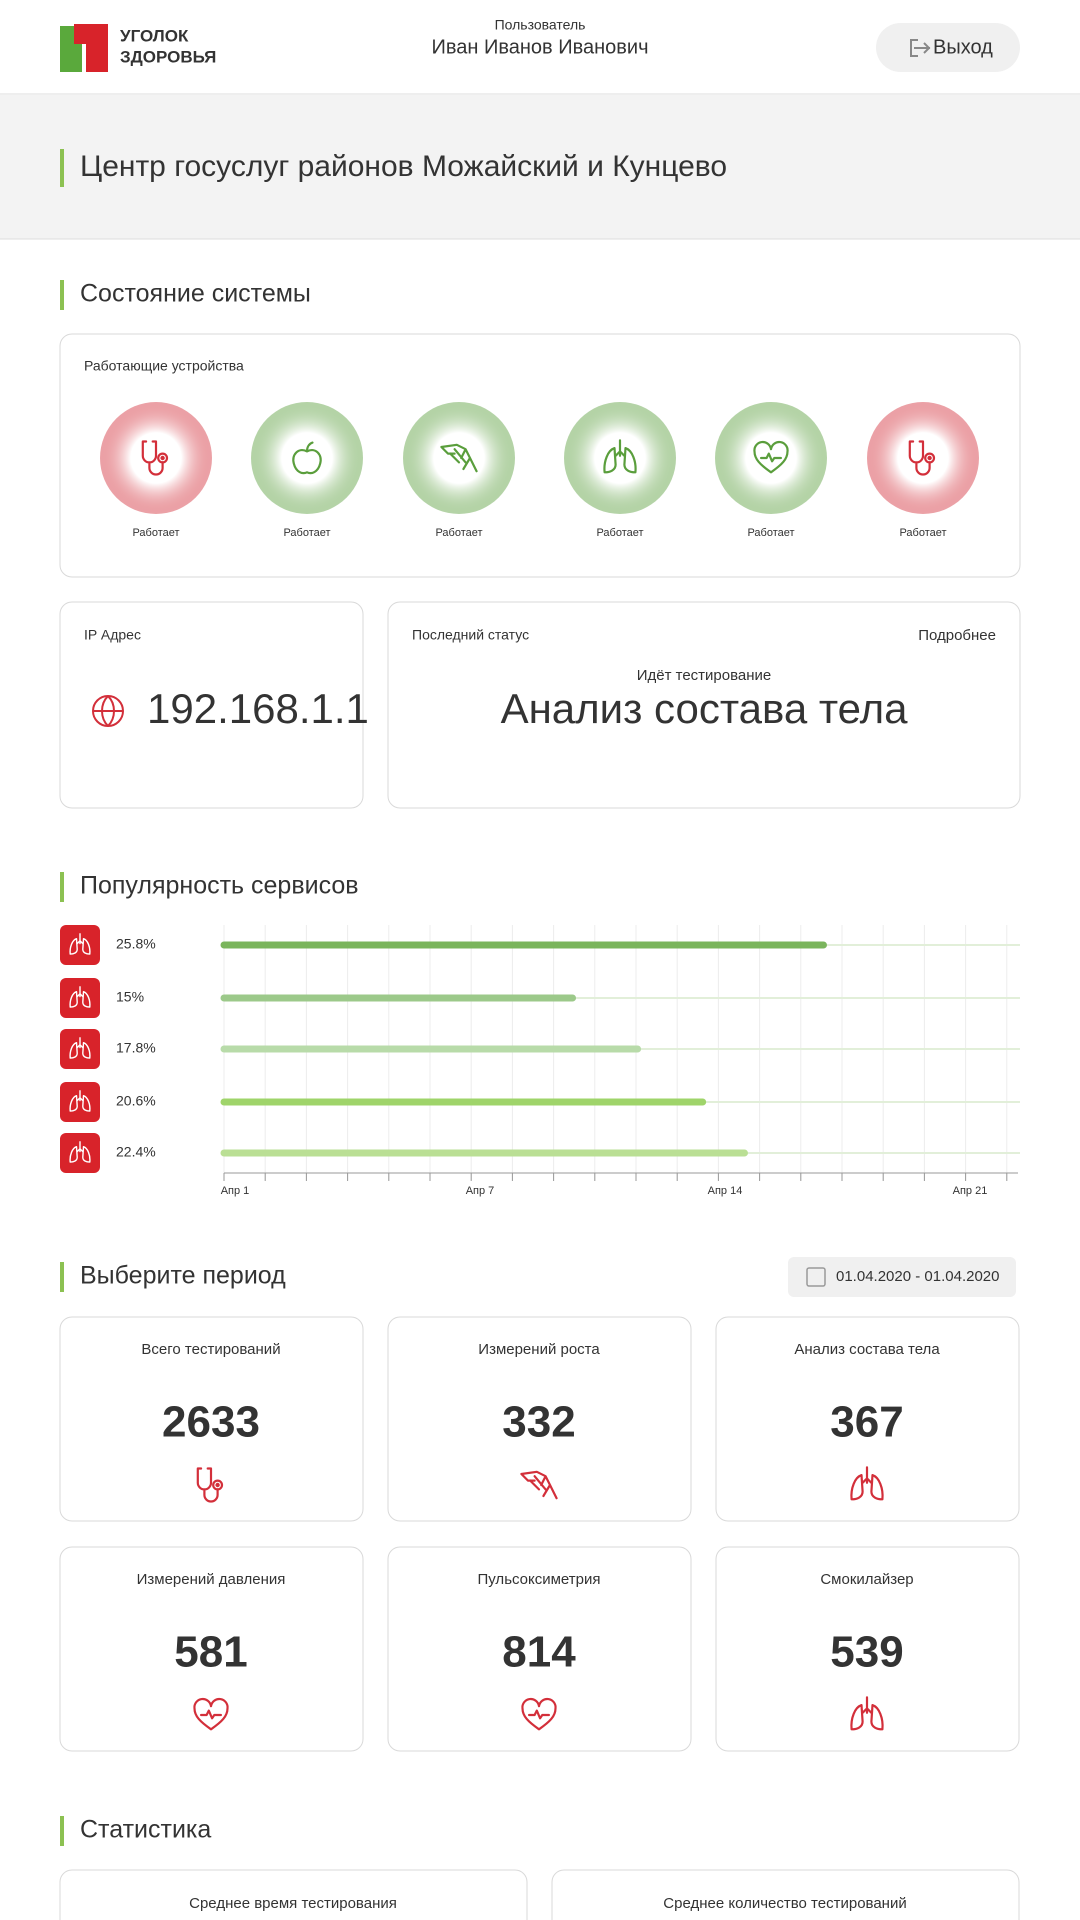 This screenshot has width=1080, height=1920. I want to click on metric-label: Анализ состава тела, so click(867, 1349).